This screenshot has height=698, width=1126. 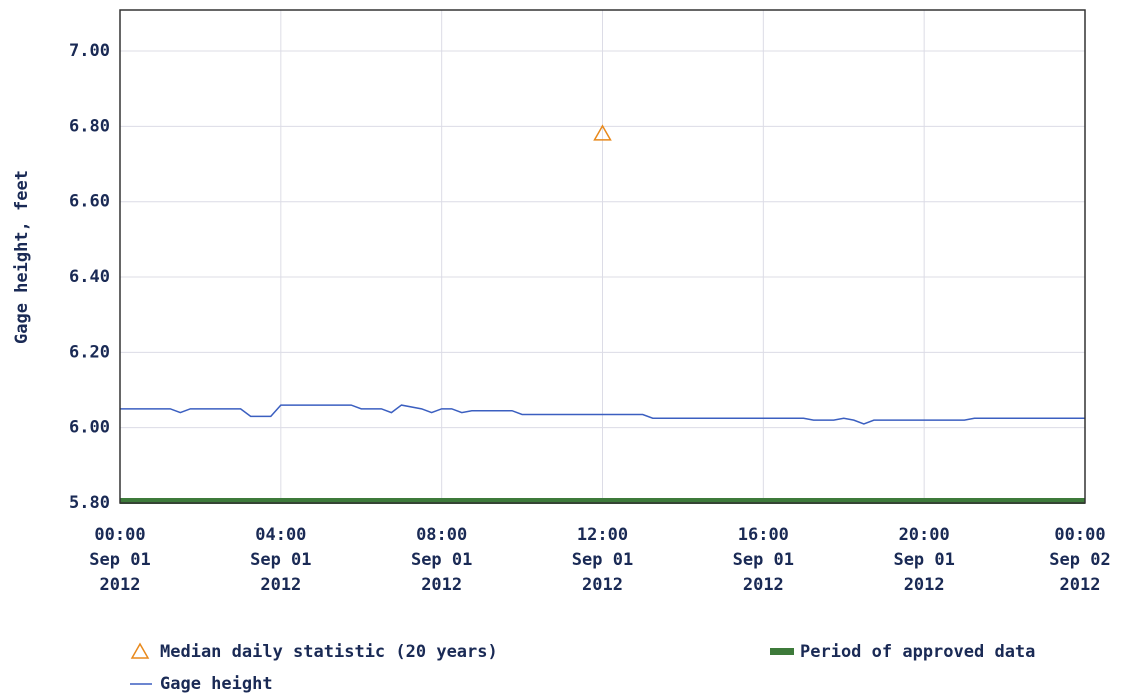 I want to click on legend-label: Median daily statistic (20 years), so click(x=329, y=652).